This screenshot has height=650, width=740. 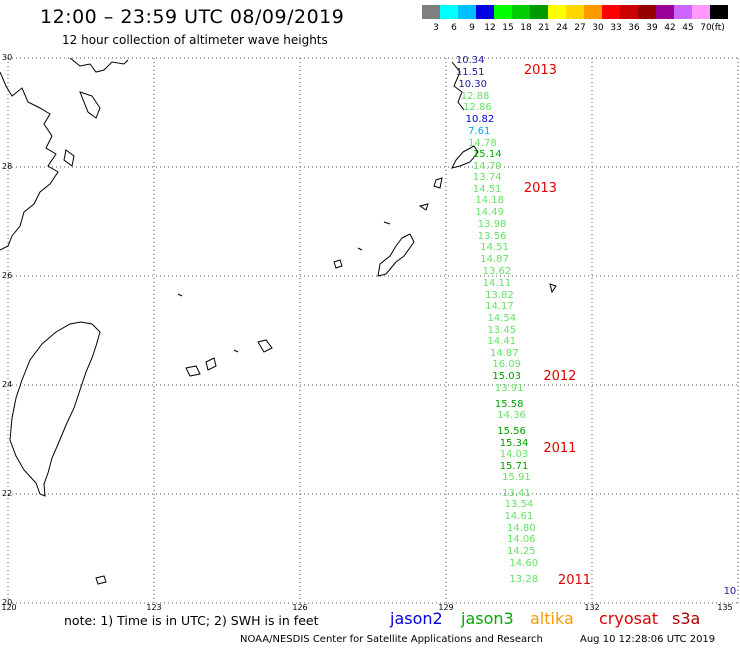 I want to click on year-label: 2012, so click(x=560, y=377).